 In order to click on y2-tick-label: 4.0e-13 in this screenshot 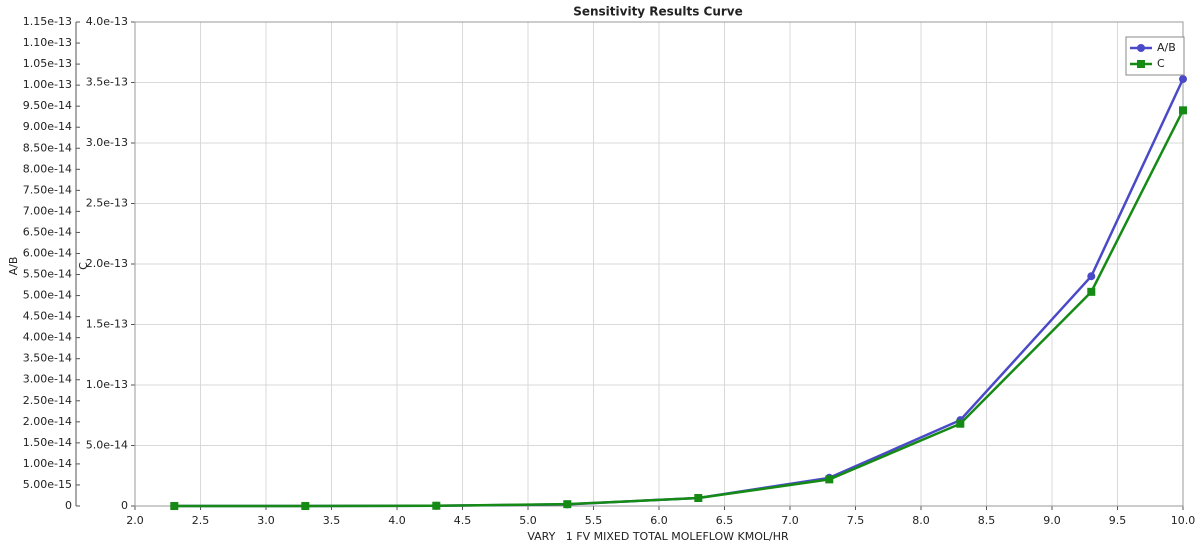, I will do `click(107, 21)`.